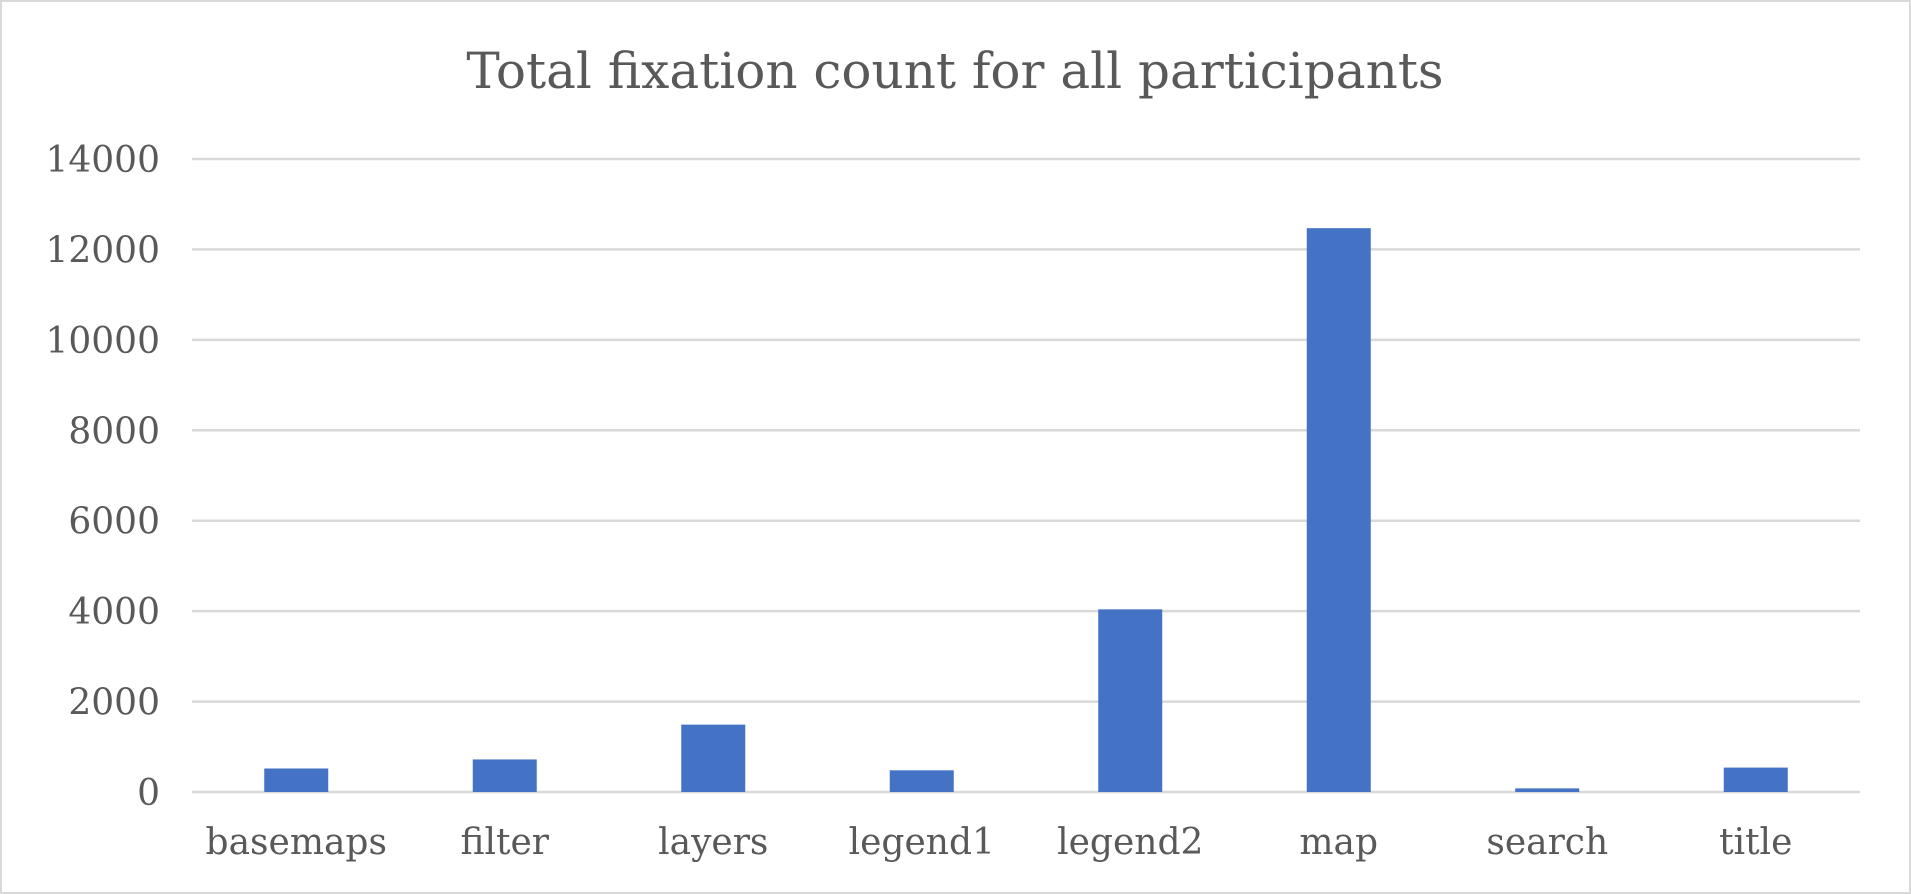  What do you see at coordinates (102, 250) in the screenshot?
I see `y-tick-label: 12000` at bounding box center [102, 250].